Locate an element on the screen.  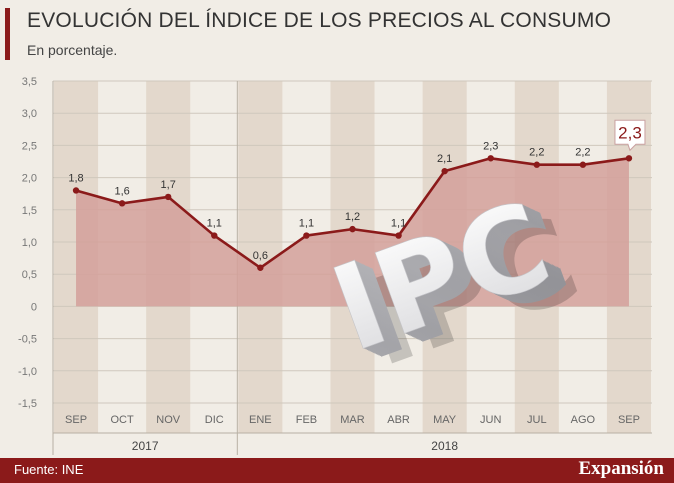
y-tick-label: 0 is located at coordinates (34, 307).